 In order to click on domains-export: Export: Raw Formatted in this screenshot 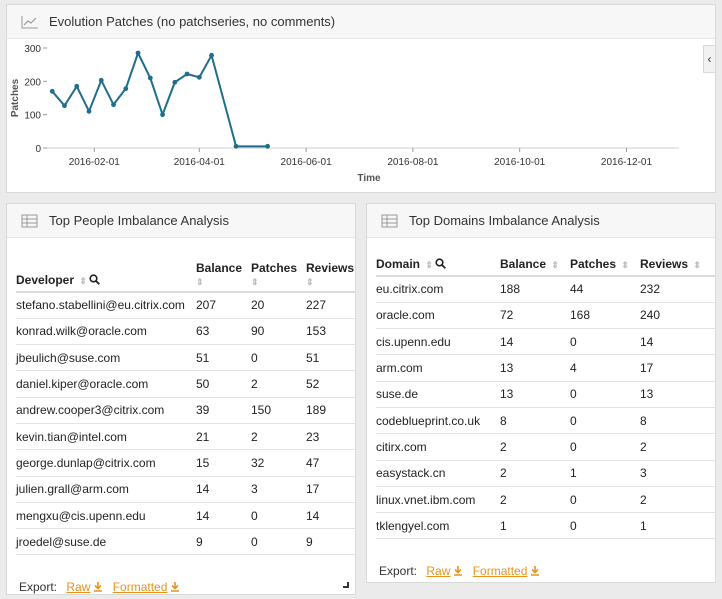, I will do `click(459, 571)`.